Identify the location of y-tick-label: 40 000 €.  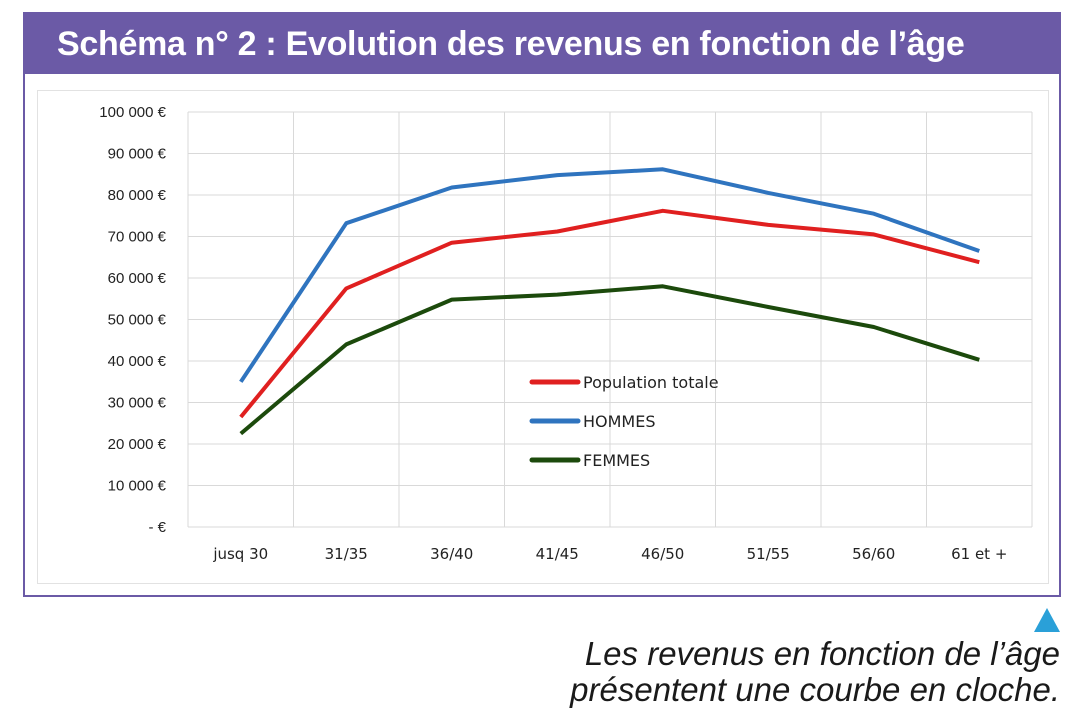
(137, 361).